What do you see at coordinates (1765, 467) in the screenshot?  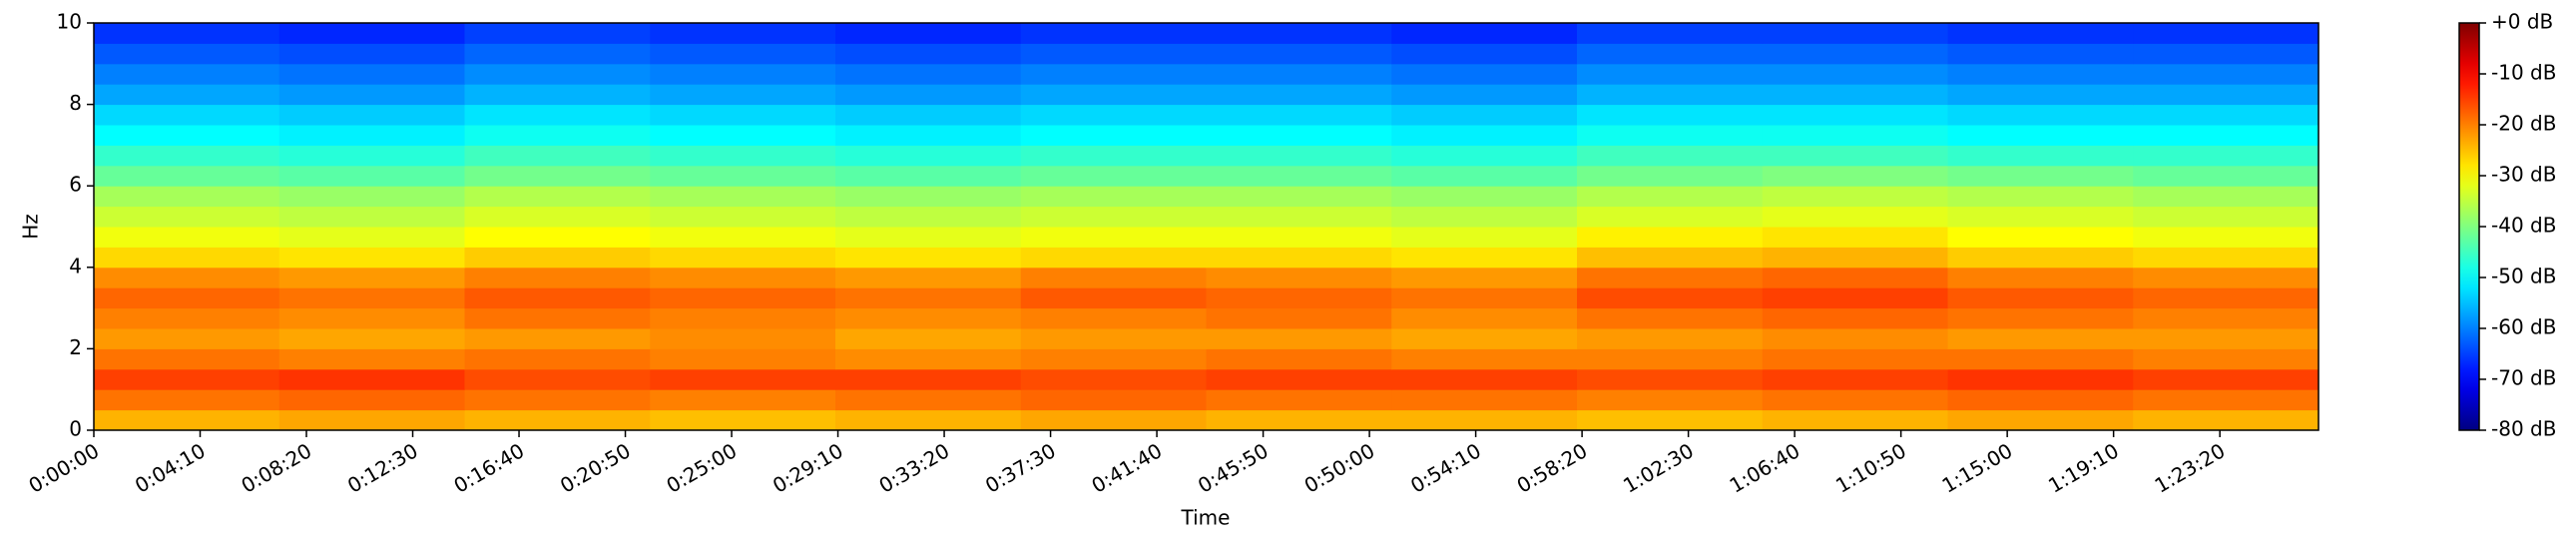 I see `x-tick-label: 1:06:40` at bounding box center [1765, 467].